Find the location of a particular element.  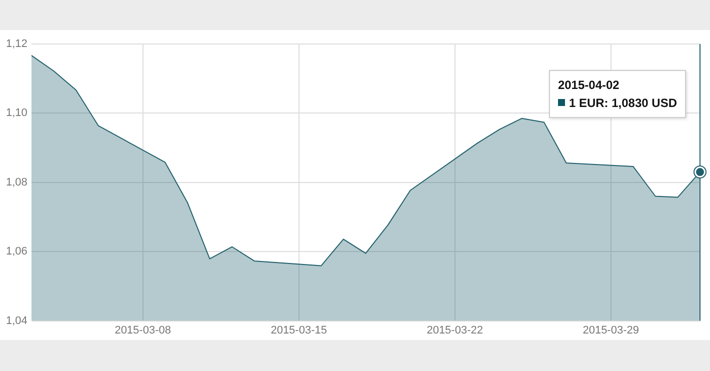

y-tick-label: 1,06 is located at coordinates (17, 252).